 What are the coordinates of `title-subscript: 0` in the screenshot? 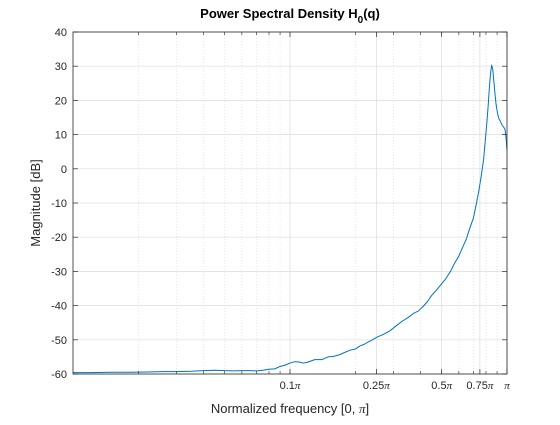 It's located at (361, 20).